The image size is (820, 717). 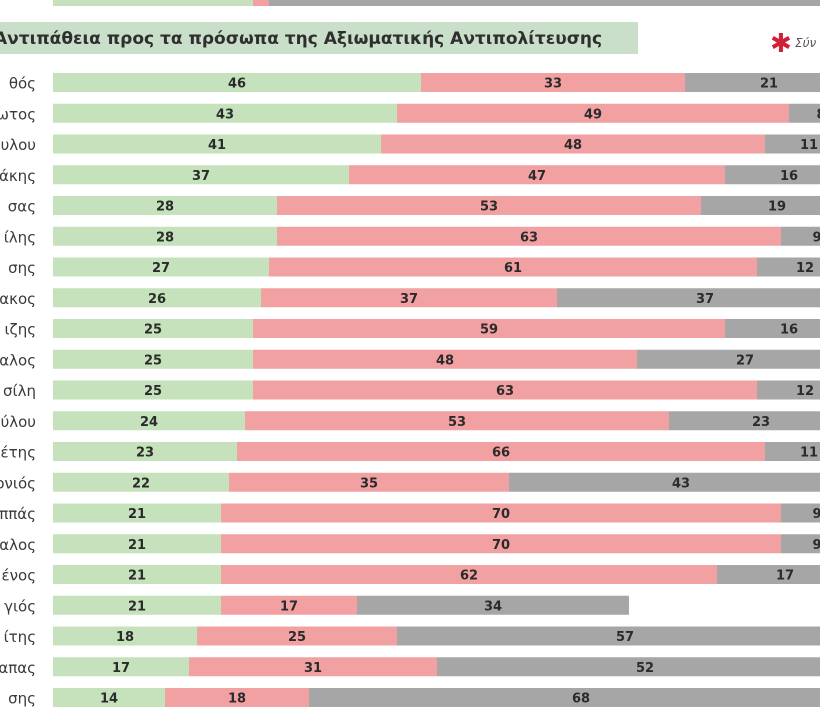 What do you see at coordinates (789, 330) in the screenshot?
I see `data-label-r9-s3: 16` at bounding box center [789, 330].